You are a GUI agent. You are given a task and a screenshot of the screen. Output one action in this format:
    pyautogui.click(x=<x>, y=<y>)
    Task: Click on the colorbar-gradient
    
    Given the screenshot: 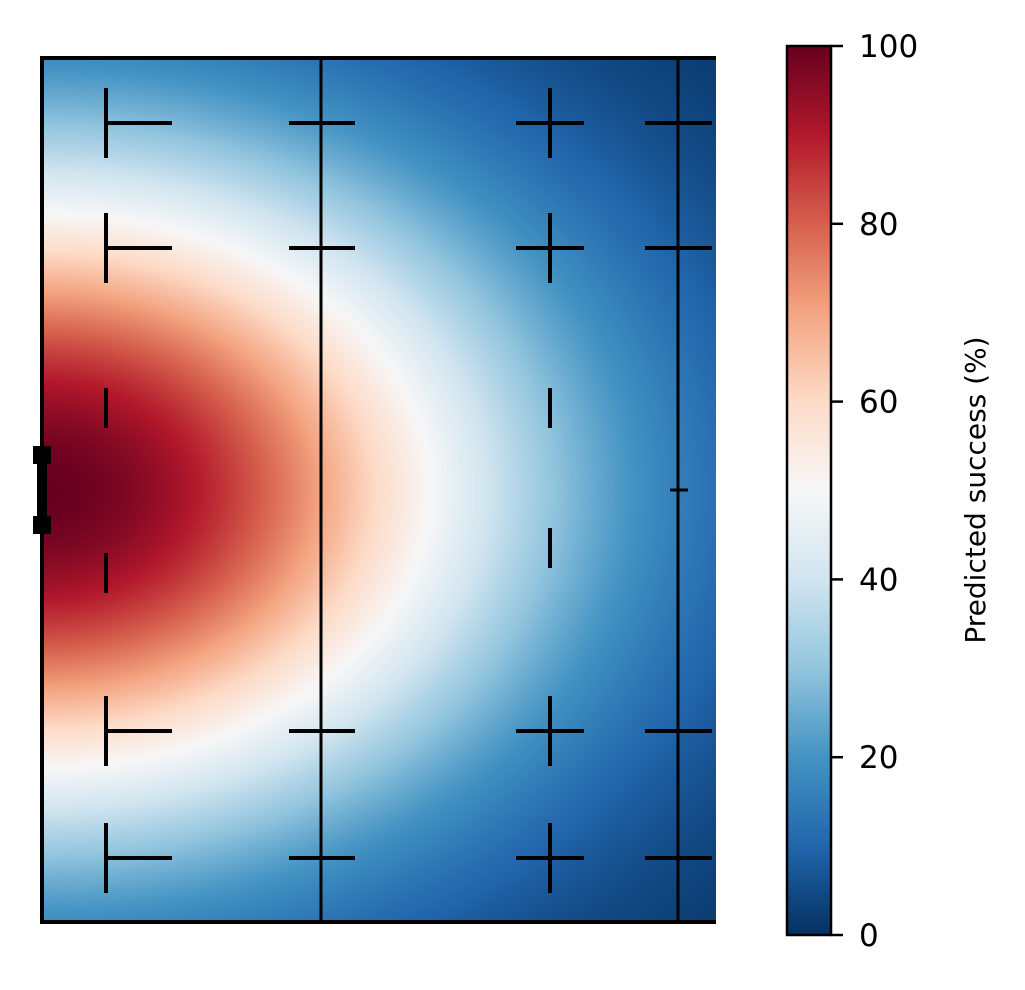 What is the action you would take?
    pyautogui.click(x=809, y=490)
    